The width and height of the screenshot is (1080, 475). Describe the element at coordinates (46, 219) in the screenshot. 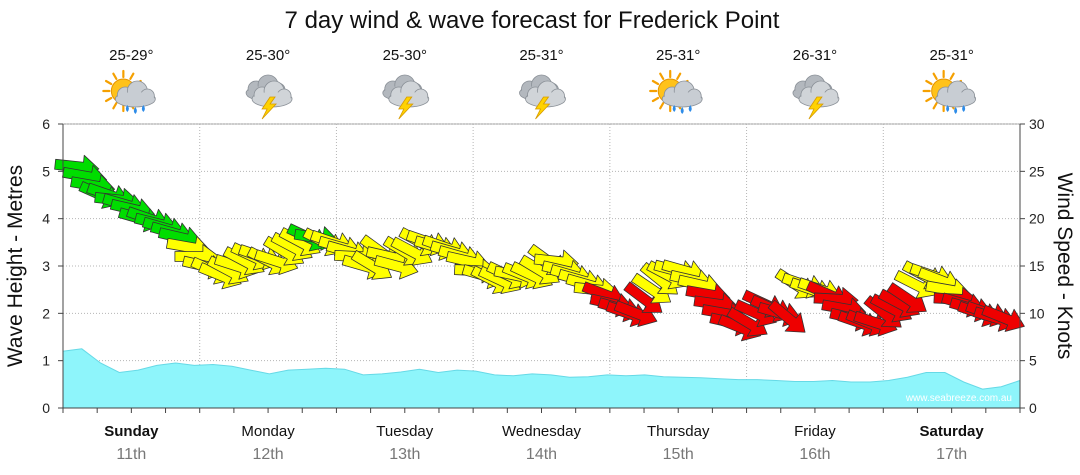

I see `y-tick-label: 4` at that location.